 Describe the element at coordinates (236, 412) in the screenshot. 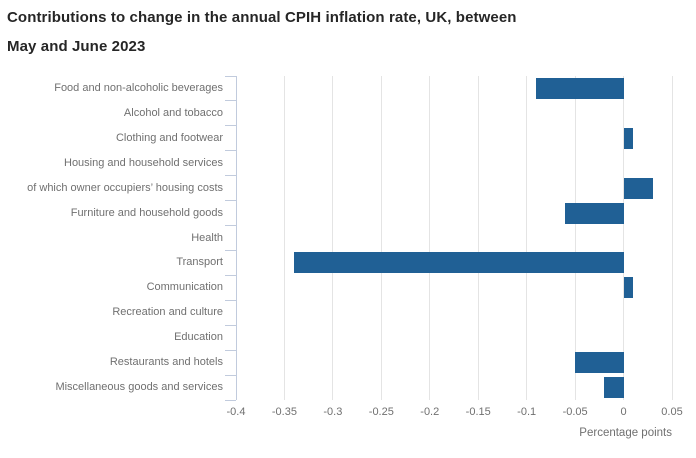

I see `x-tick-label: -0.4` at that location.